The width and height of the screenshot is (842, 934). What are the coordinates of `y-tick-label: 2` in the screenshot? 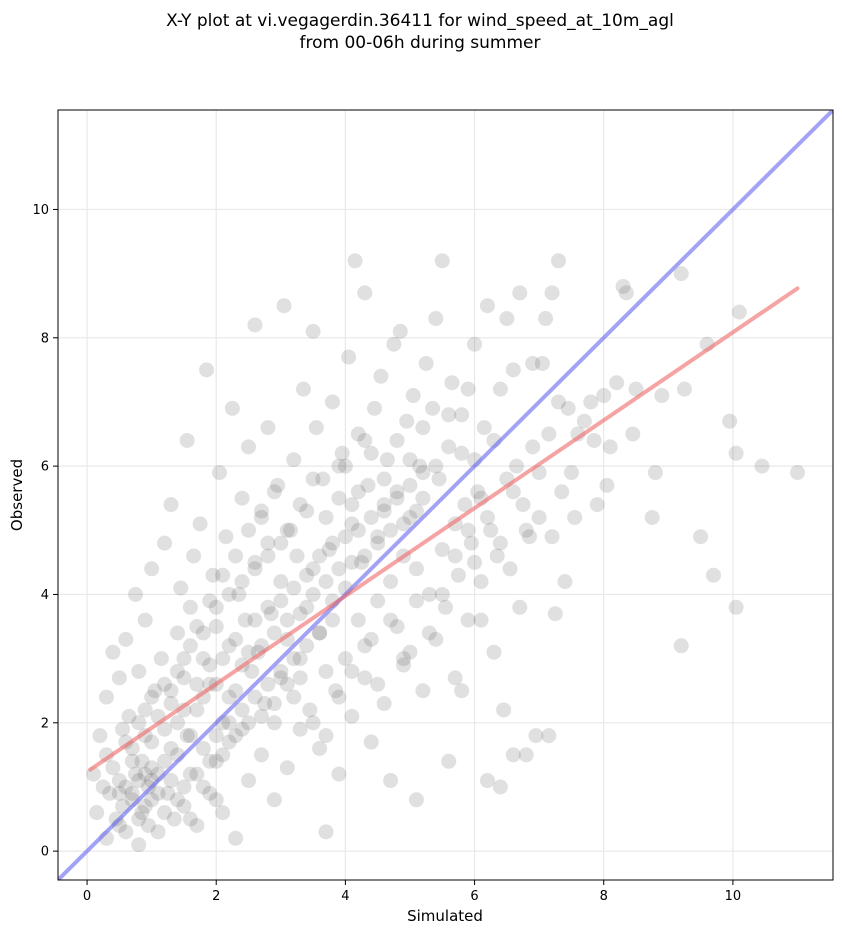 It's located at (45, 723).